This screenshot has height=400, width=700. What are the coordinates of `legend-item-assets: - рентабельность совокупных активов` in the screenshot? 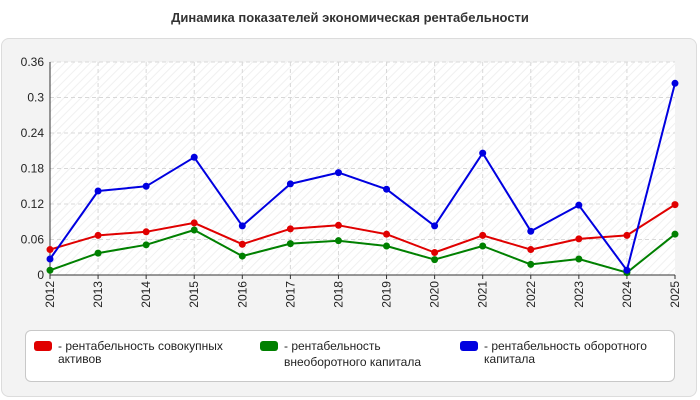 It's located at (128, 352).